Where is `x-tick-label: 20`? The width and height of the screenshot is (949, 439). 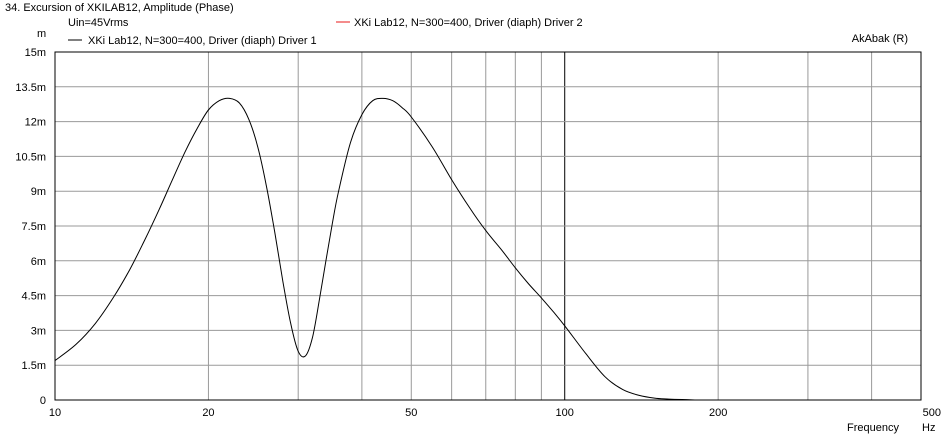 x-tick-label: 20 is located at coordinates (208, 413).